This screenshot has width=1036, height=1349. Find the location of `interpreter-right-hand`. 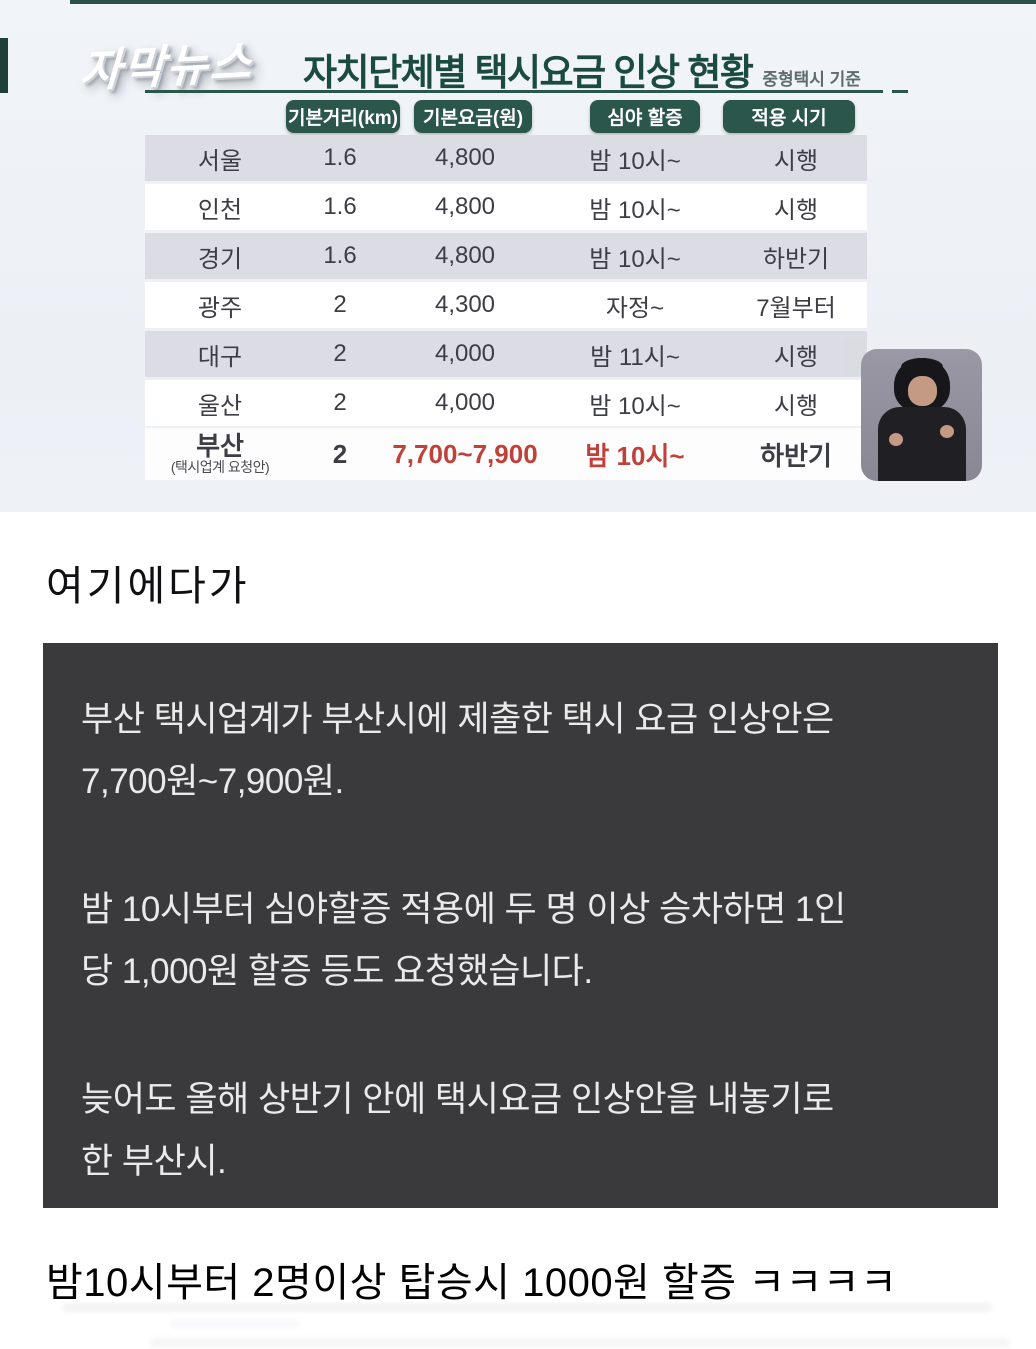

interpreter-right-hand is located at coordinates (947, 431).